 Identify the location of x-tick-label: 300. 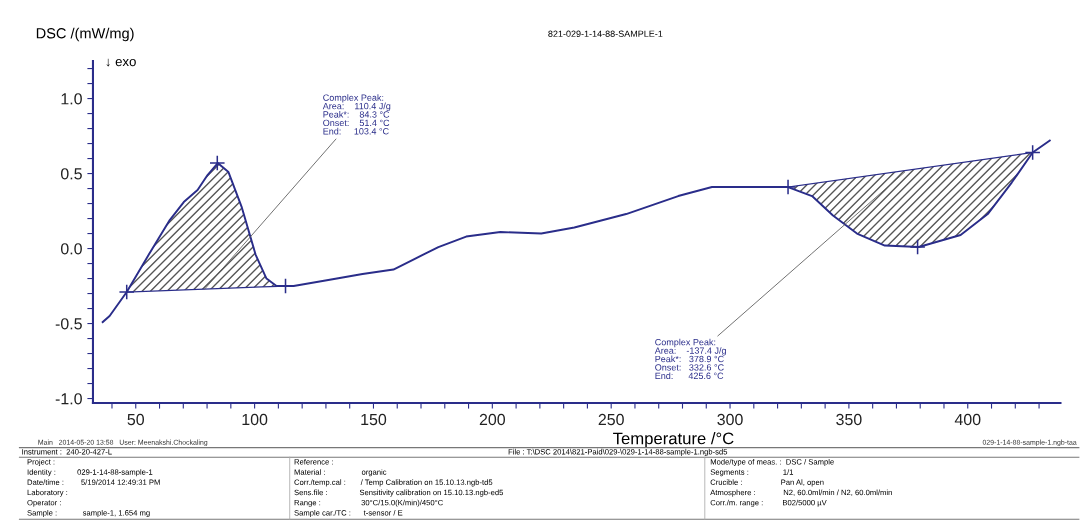
(730, 419).